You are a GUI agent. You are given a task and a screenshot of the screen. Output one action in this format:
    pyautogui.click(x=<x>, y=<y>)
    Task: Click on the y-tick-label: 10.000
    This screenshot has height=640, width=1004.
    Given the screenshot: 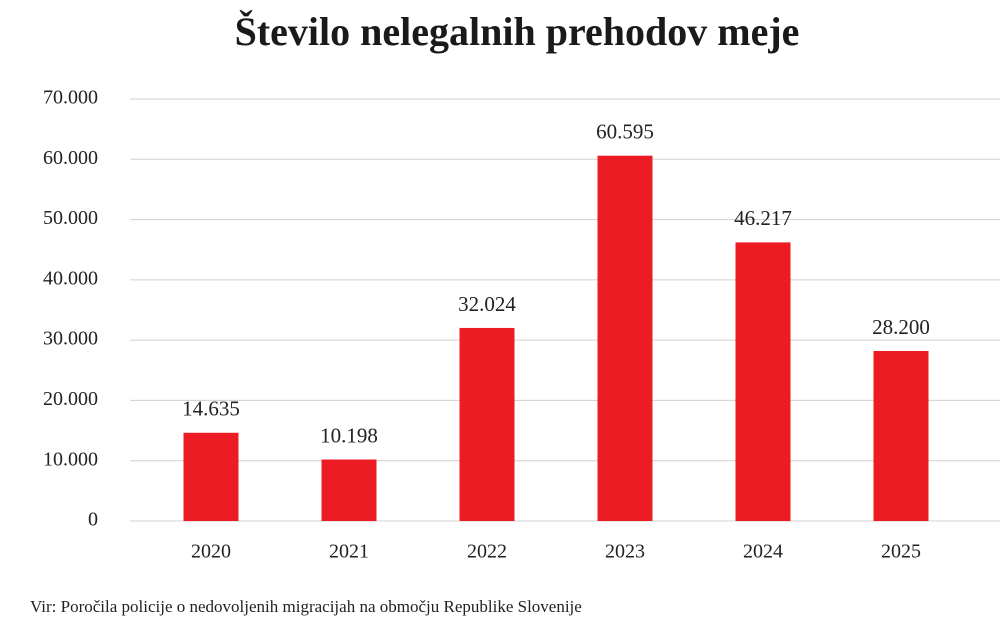 What is the action you would take?
    pyautogui.click(x=70, y=459)
    